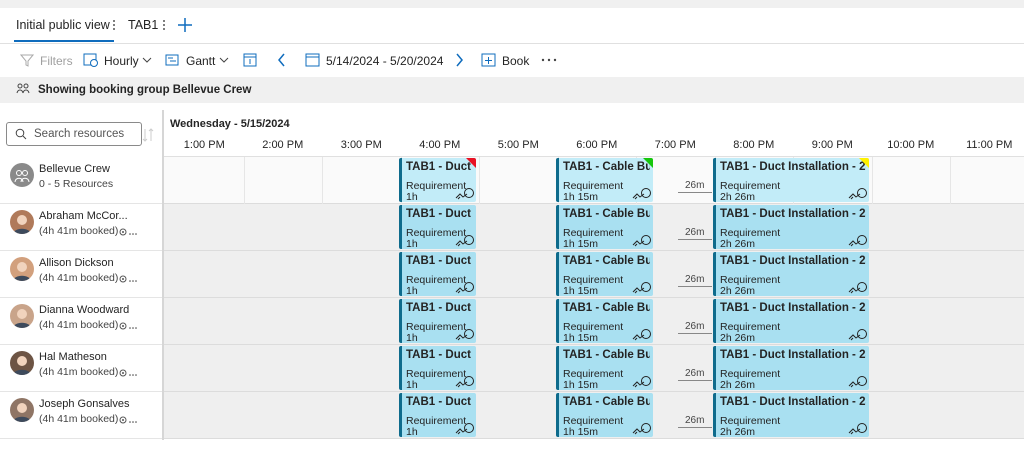 Image resolution: width=1024 pixels, height=464 pixels. What do you see at coordinates (56, 61) in the screenshot?
I see `filters-button: Filters` at bounding box center [56, 61].